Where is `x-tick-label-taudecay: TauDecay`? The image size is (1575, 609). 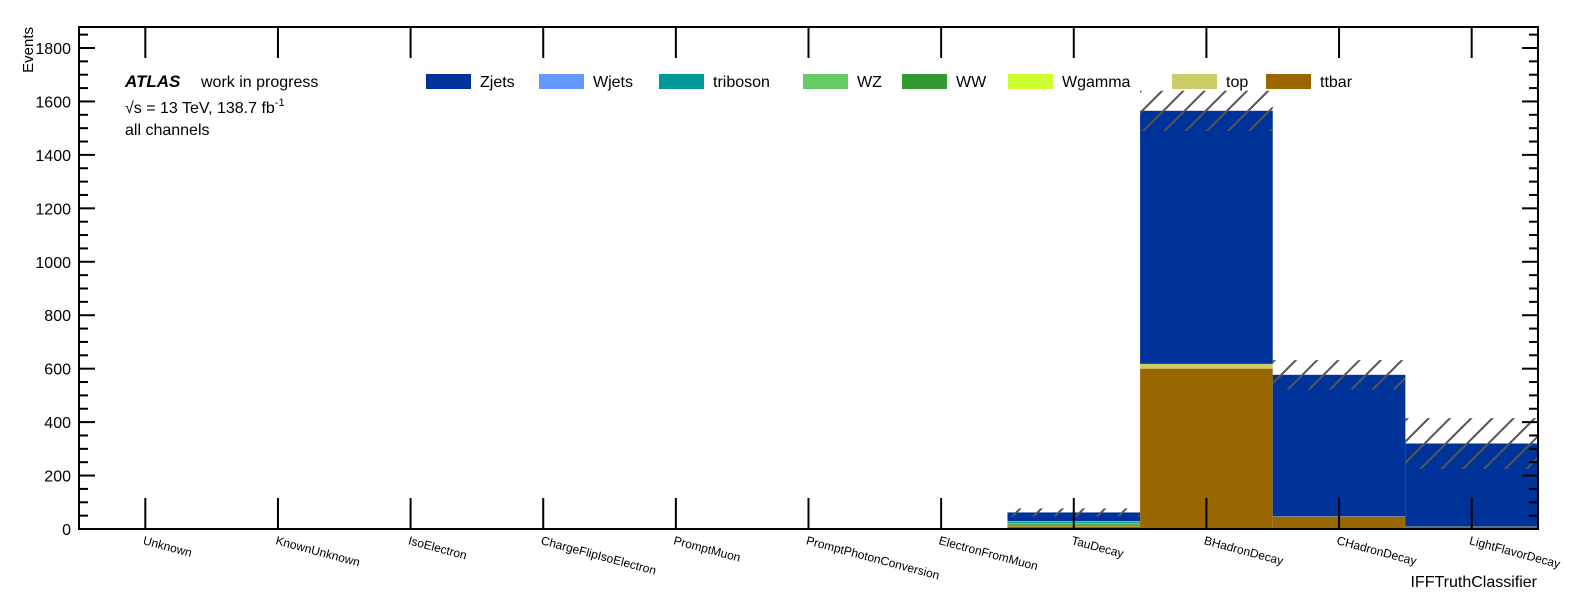 x-tick-label-taudecay: TauDecay is located at coordinates (1097, 546).